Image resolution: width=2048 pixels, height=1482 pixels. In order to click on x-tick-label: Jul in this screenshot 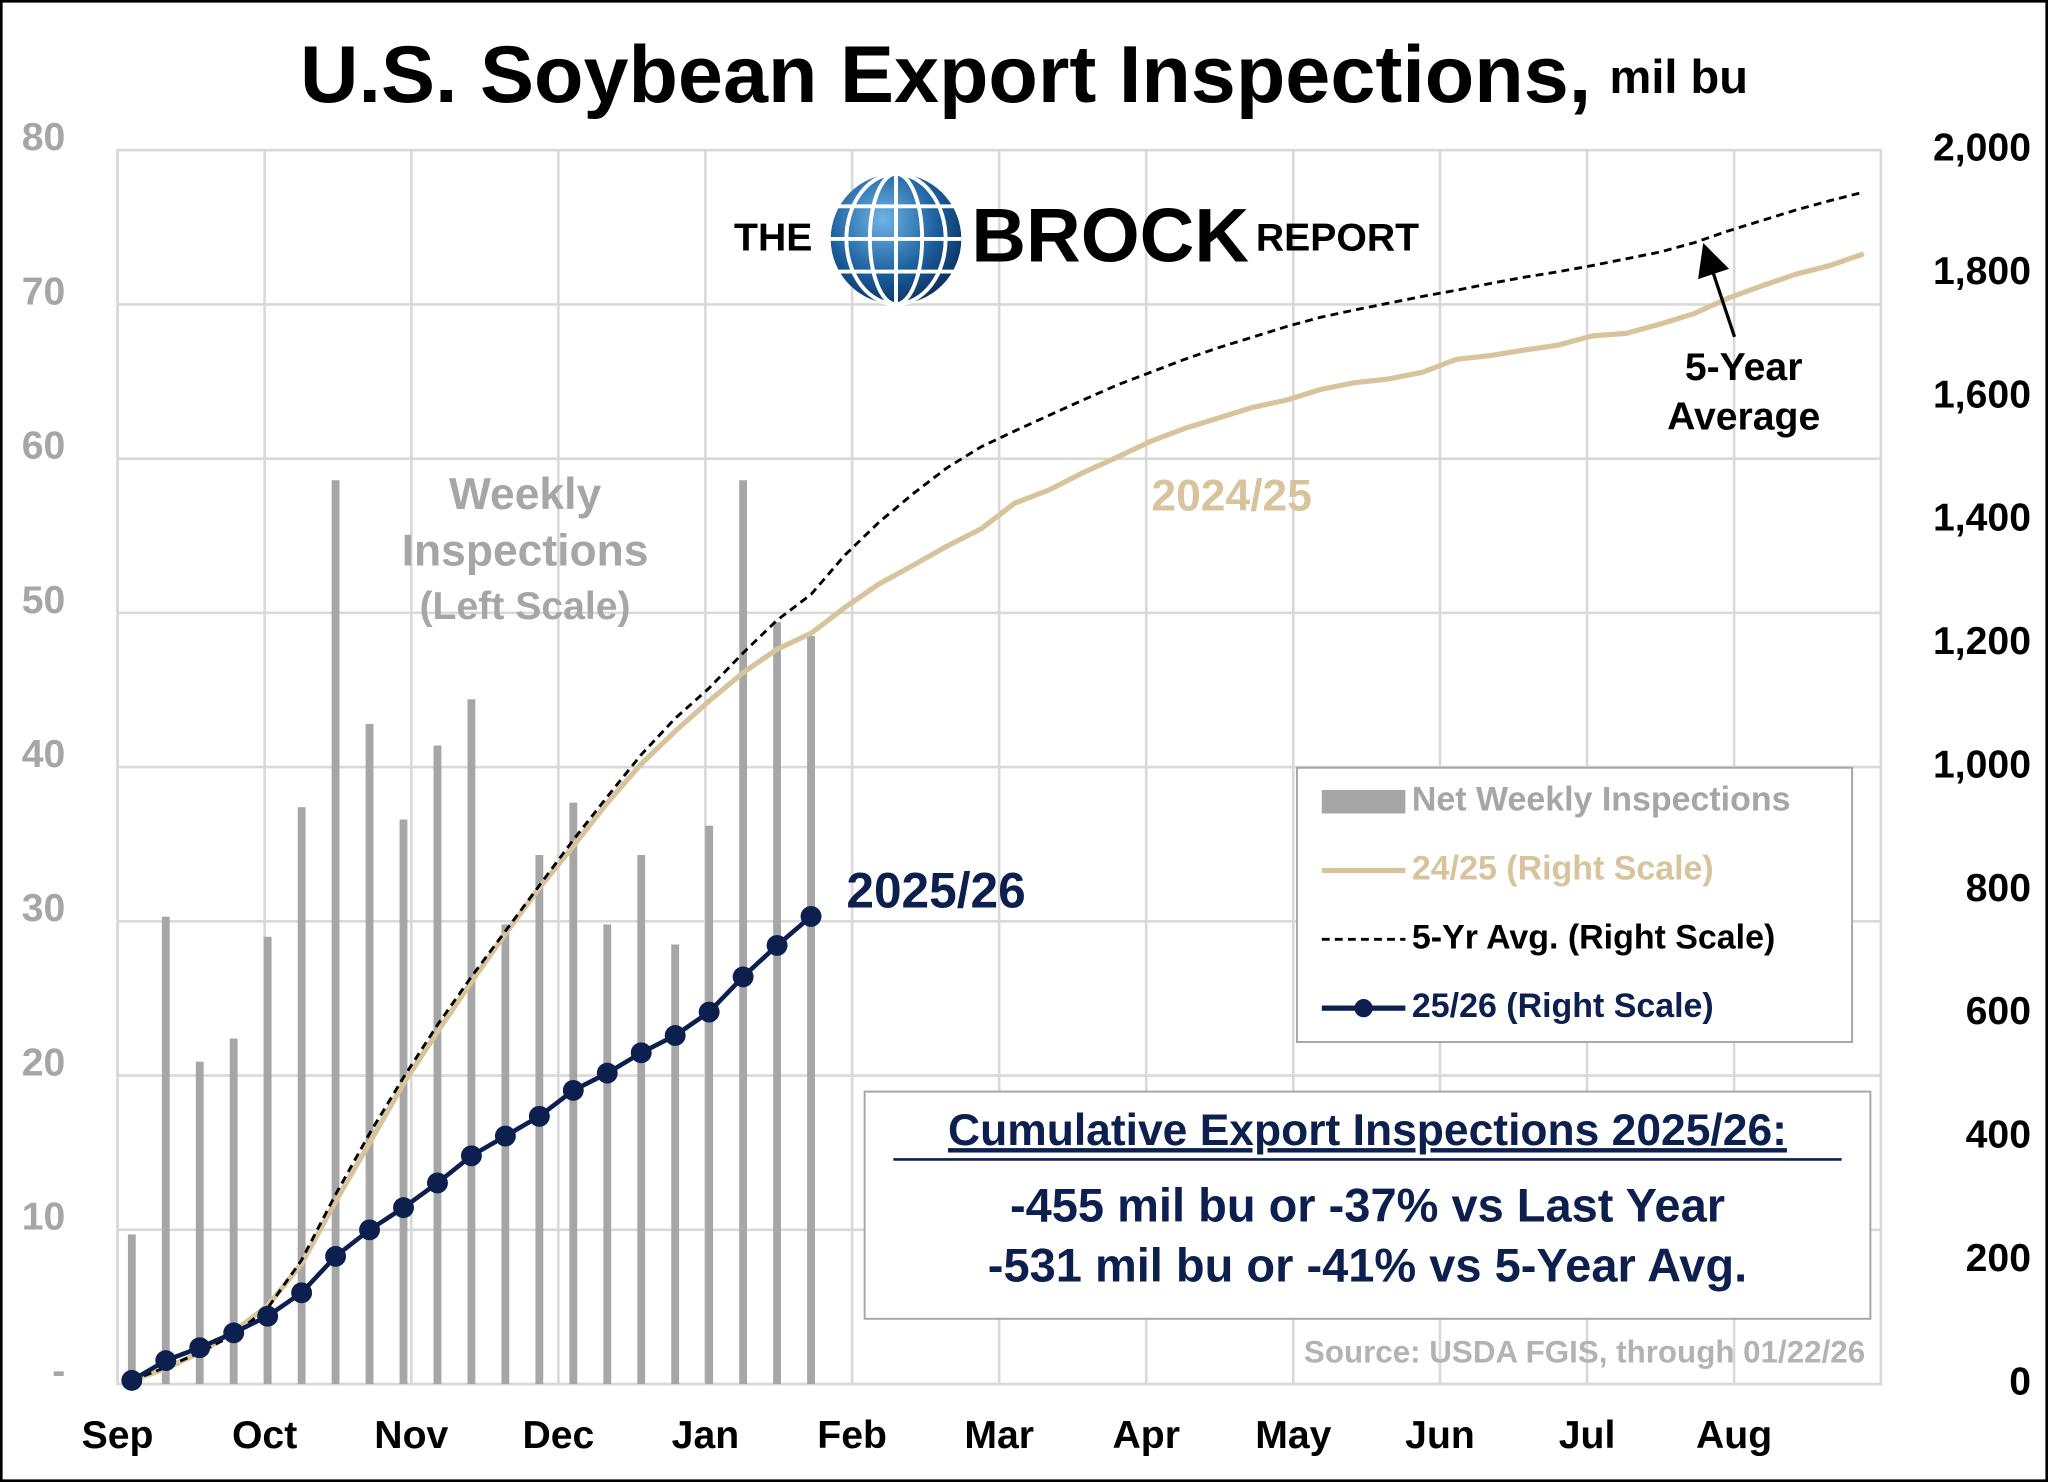, I will do `click(1587, 1435)`.